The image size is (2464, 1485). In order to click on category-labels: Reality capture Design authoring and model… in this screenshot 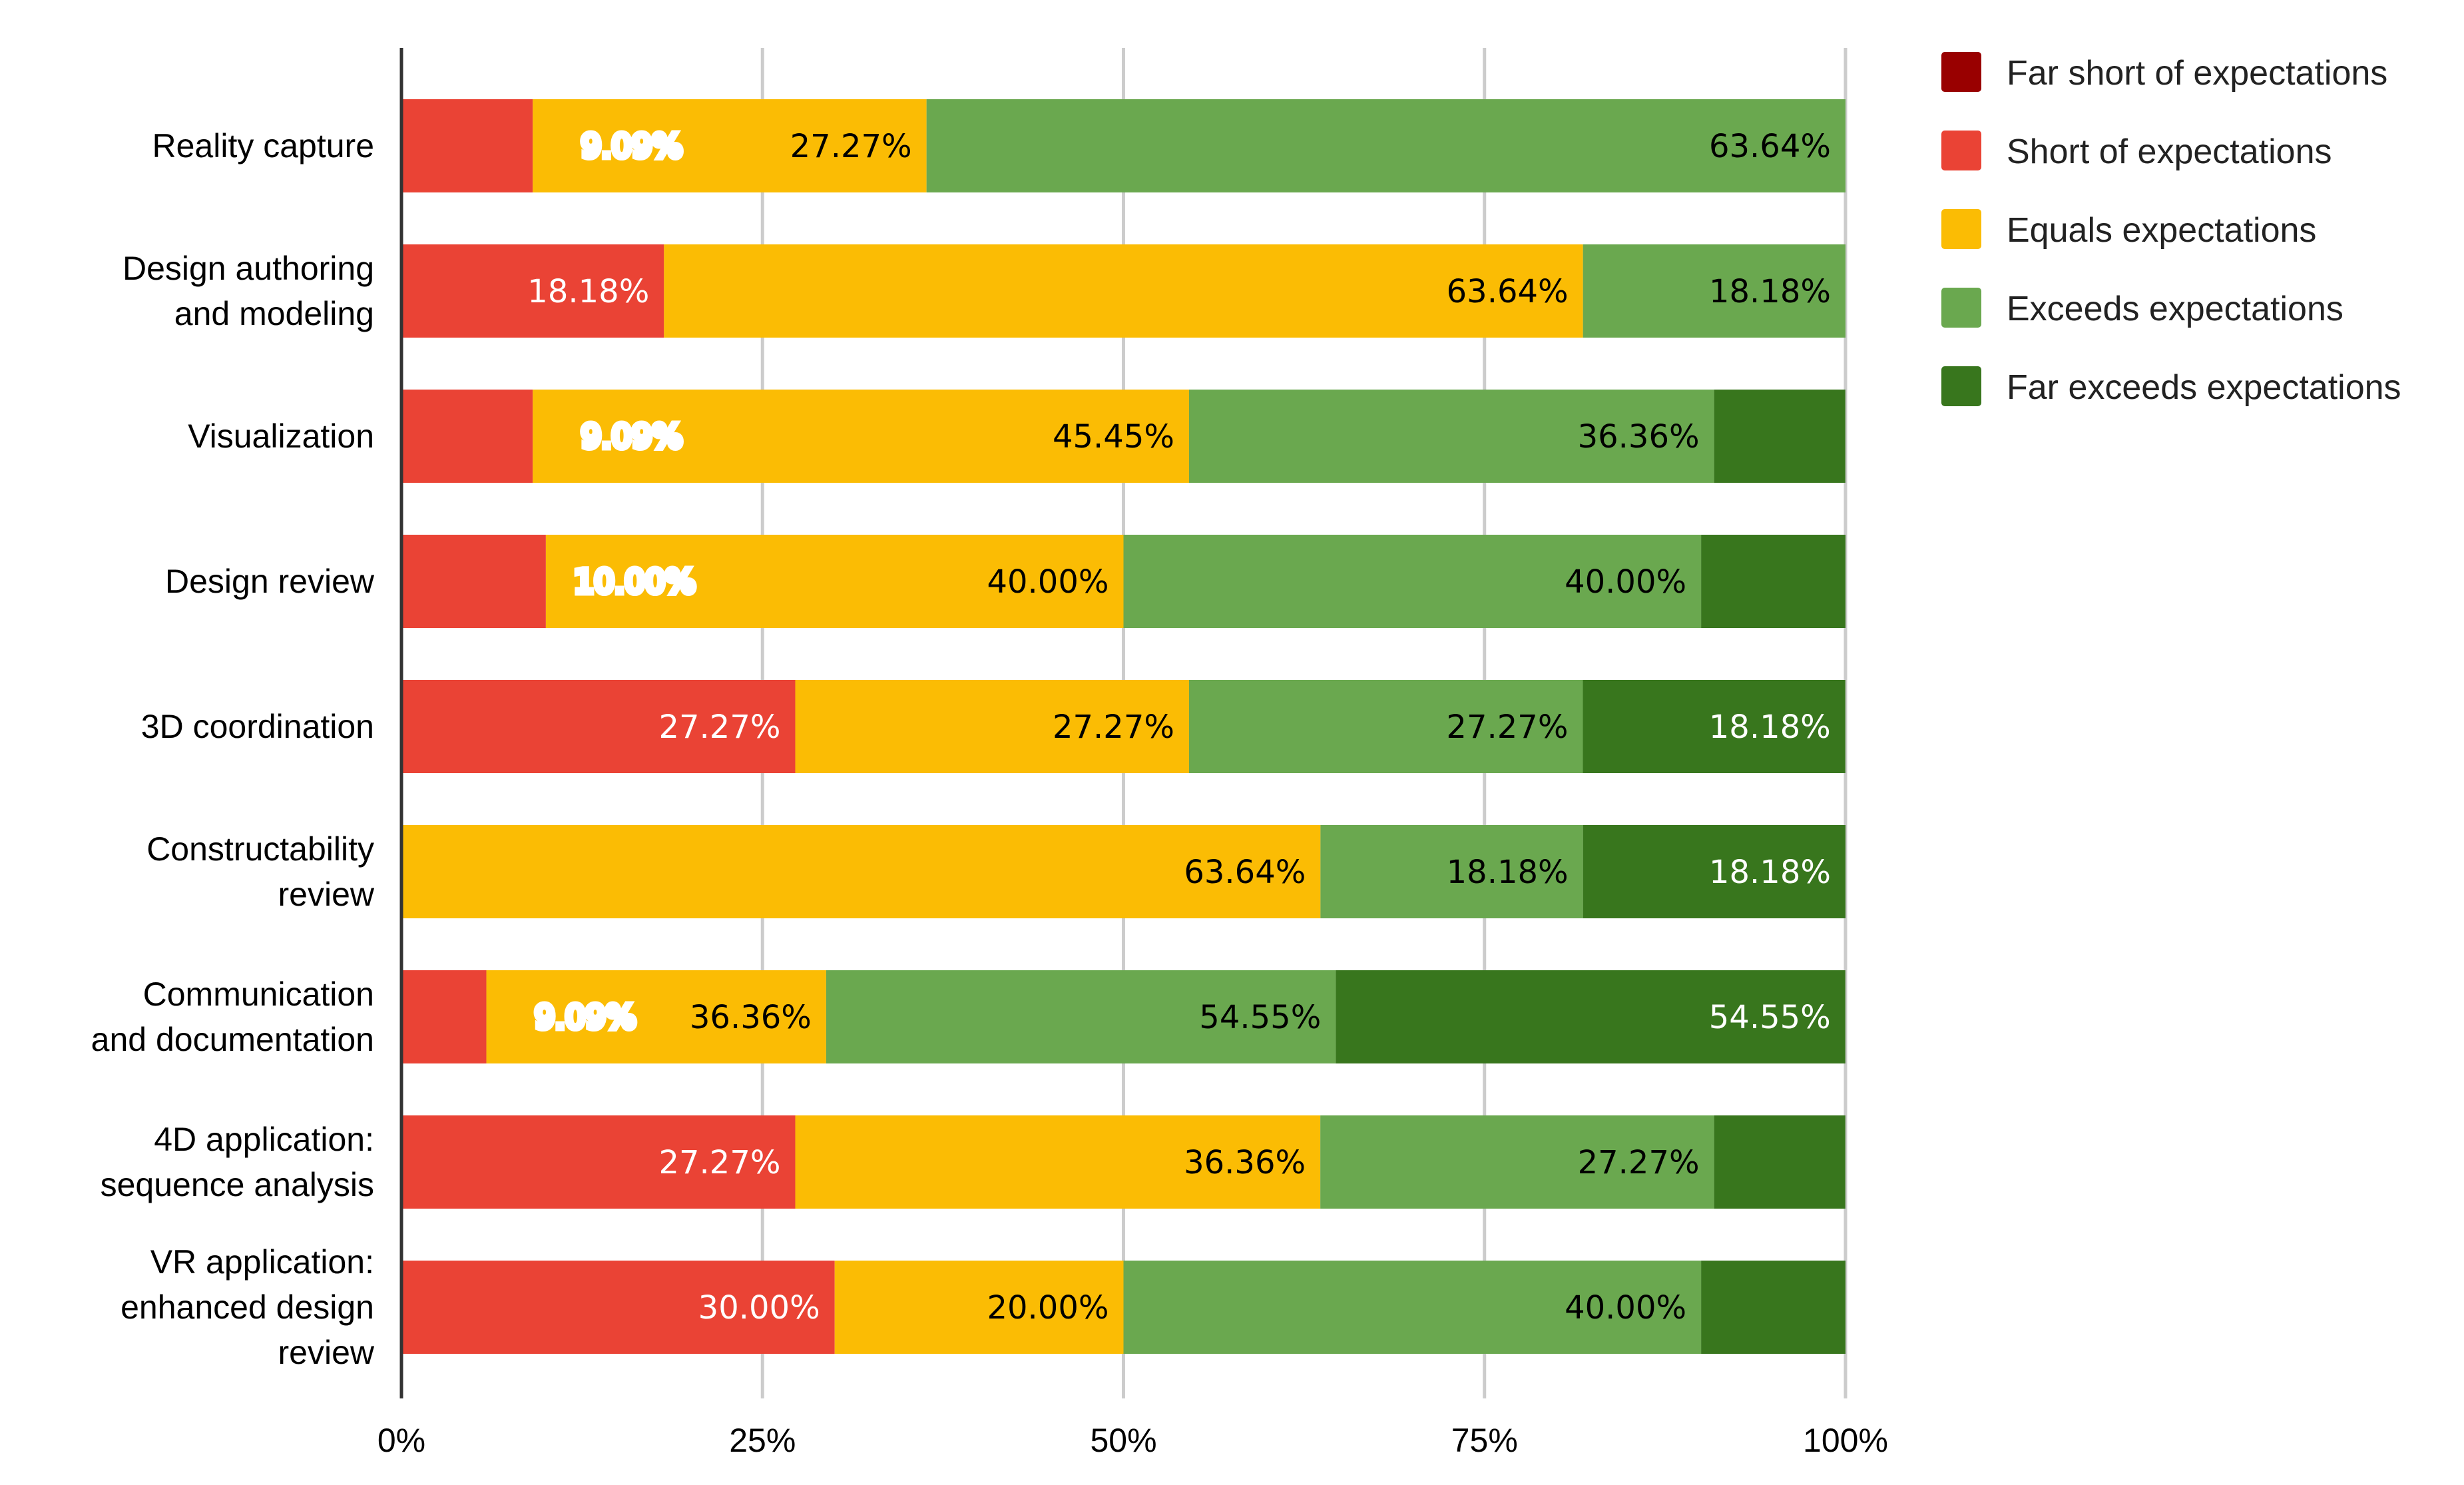, I will do `click(233, 749)`.